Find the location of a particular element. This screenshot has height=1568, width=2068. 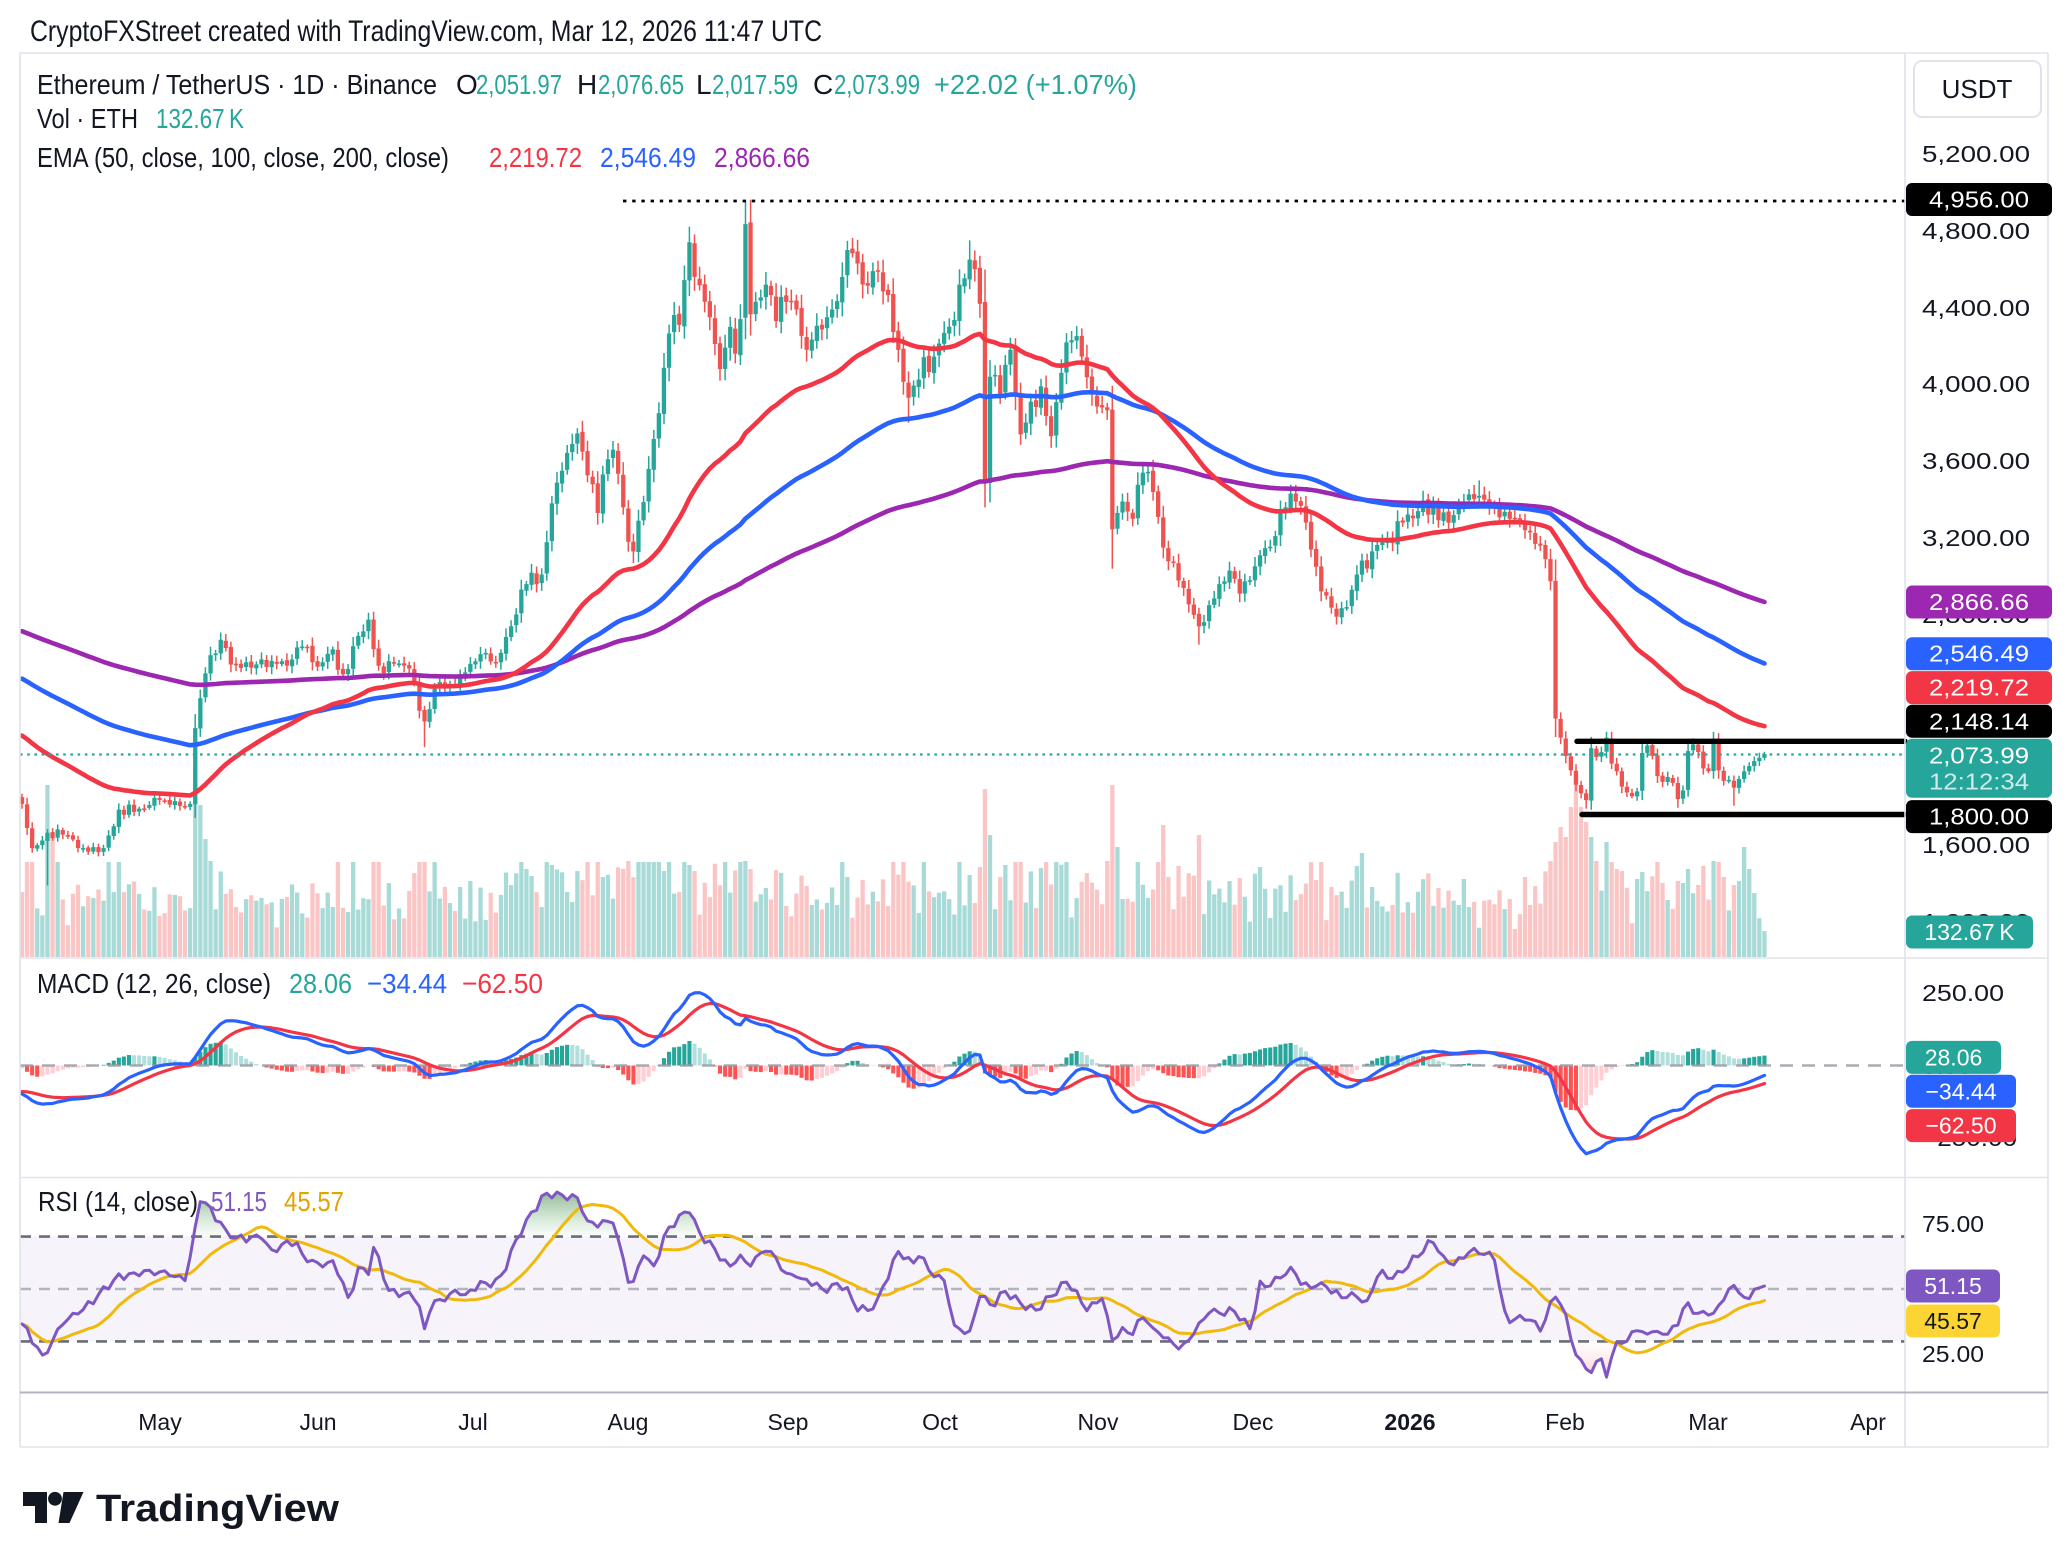

svg-text: Oct is located at coordinates (940, 1422).